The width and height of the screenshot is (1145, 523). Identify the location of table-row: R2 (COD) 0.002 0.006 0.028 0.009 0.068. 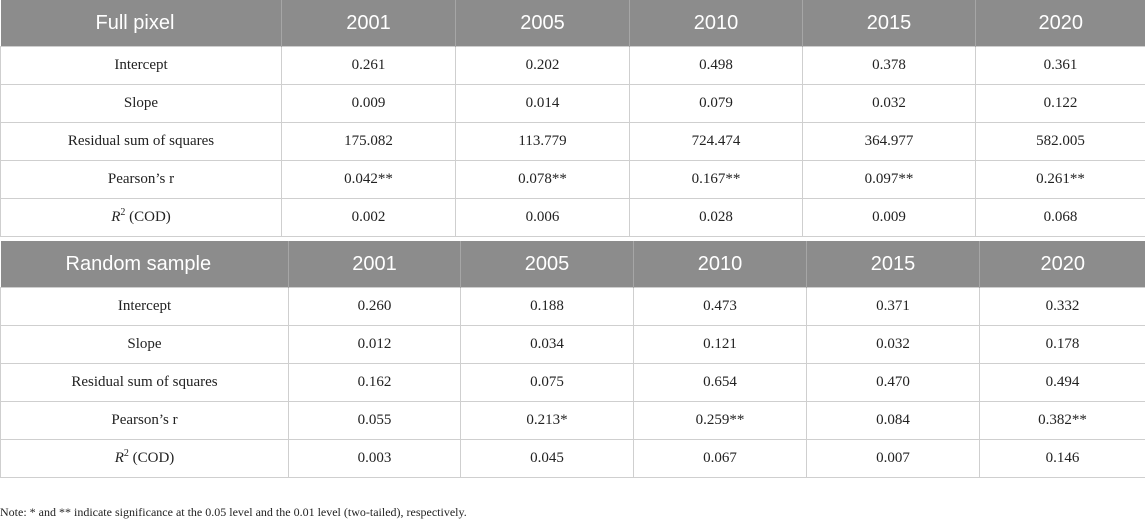
(572, 217).